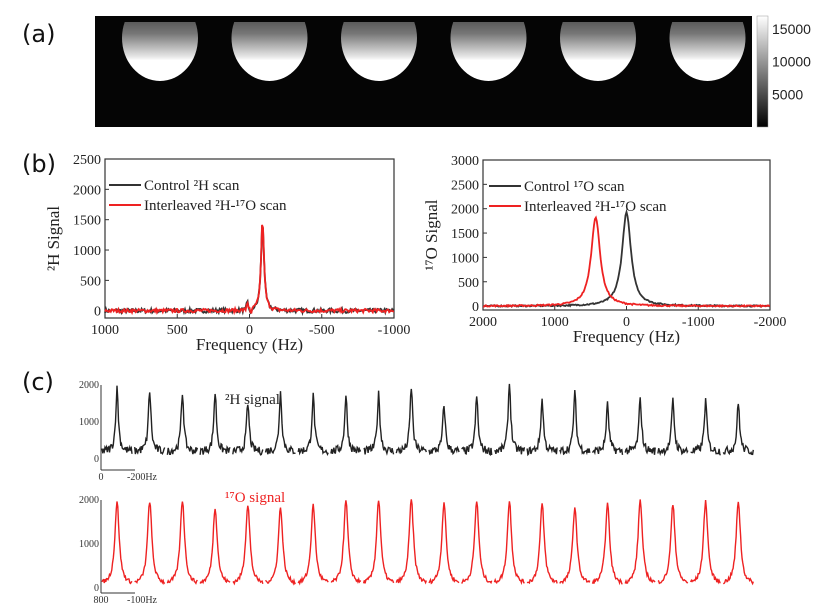 The width and height of the screenshot is (825, 609). I want to click on y-axis-label: ²H Signal, so click(53, 238).